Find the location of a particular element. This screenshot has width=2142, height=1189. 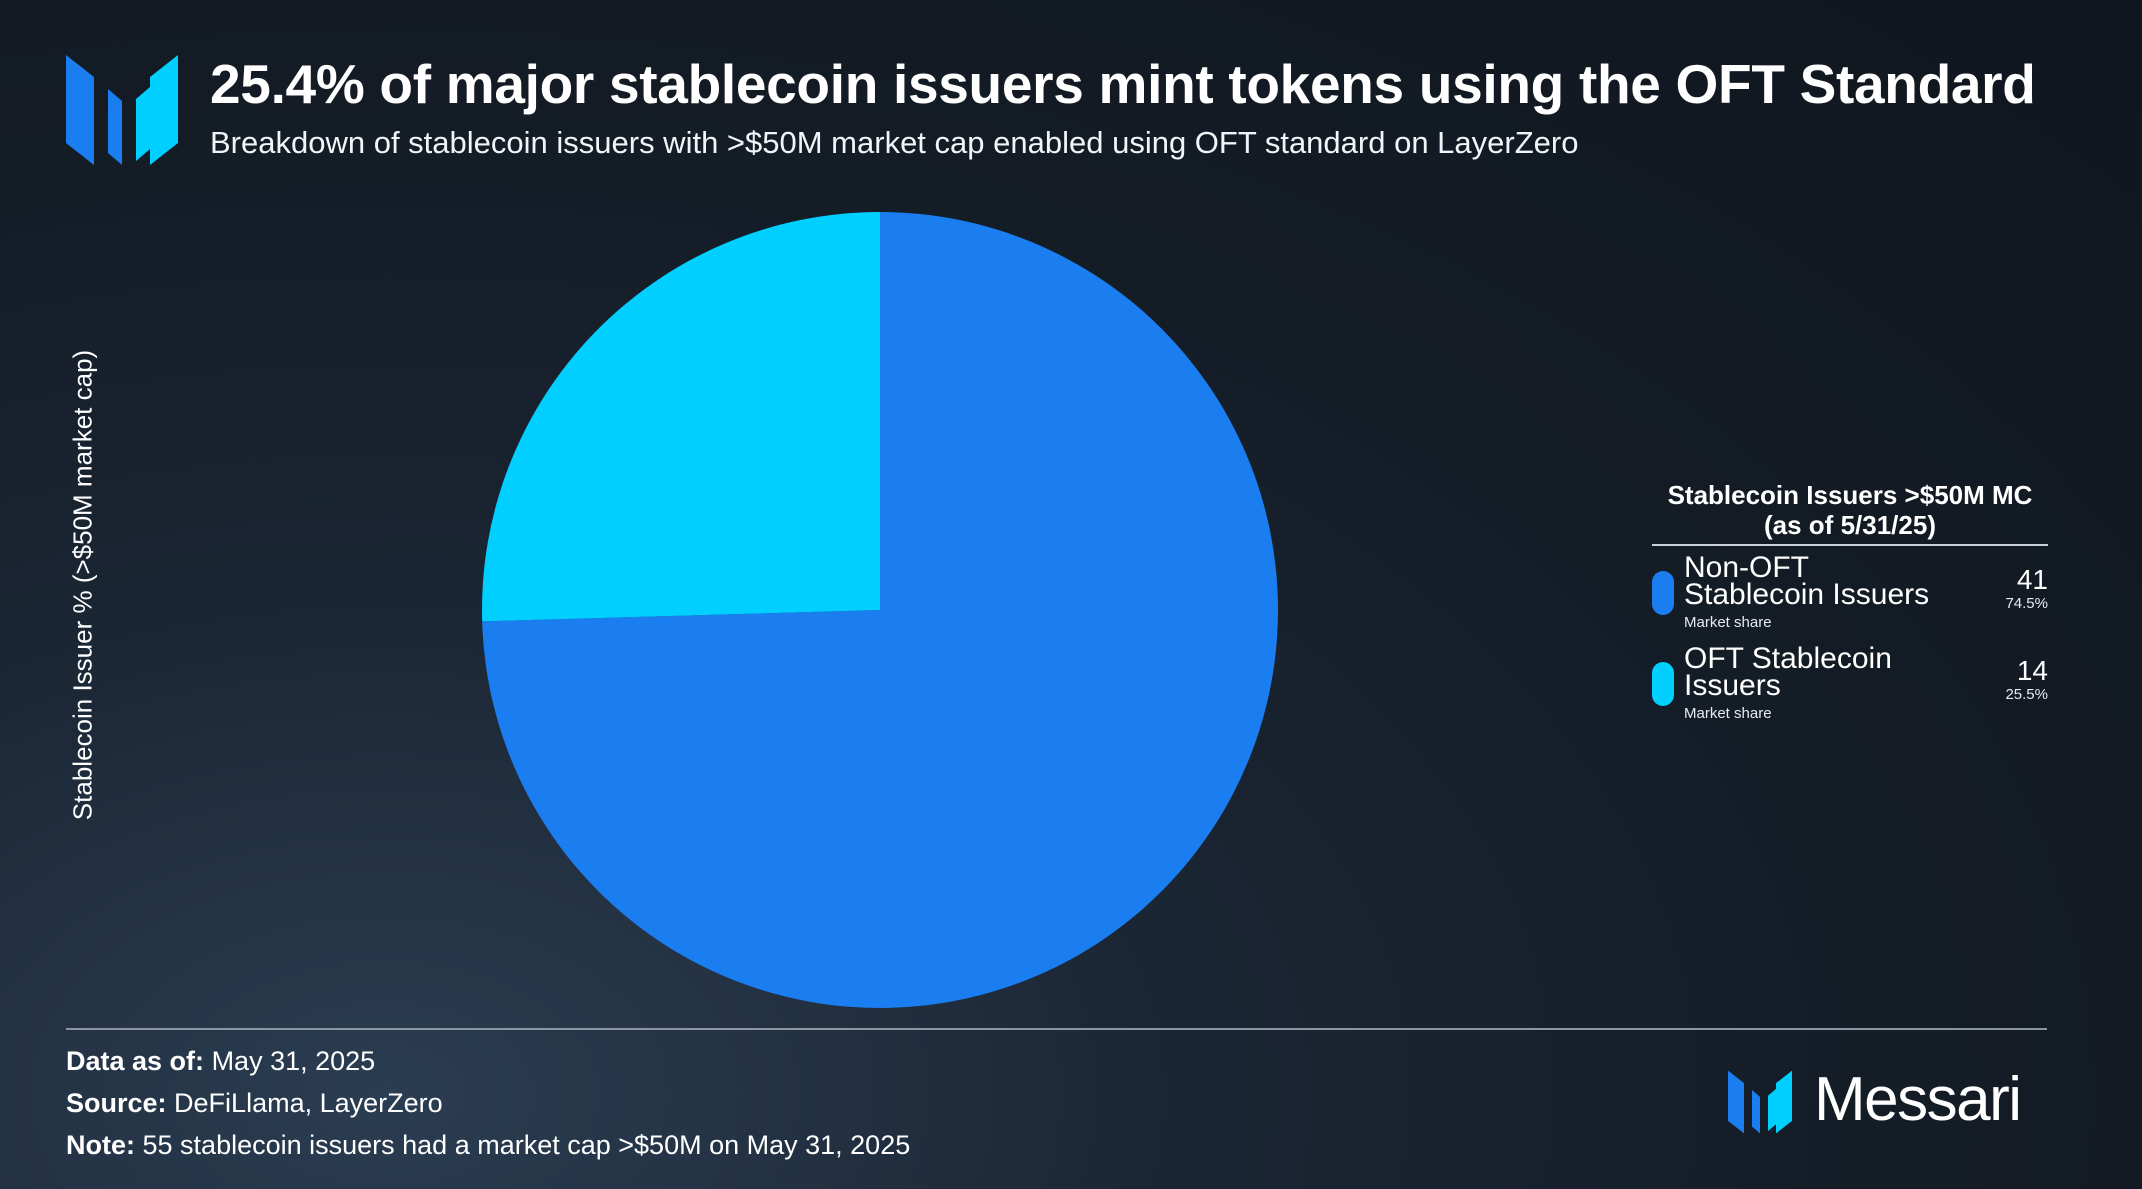

legend-item-value: 41 74.5% is located at coordinates (2026, 587).